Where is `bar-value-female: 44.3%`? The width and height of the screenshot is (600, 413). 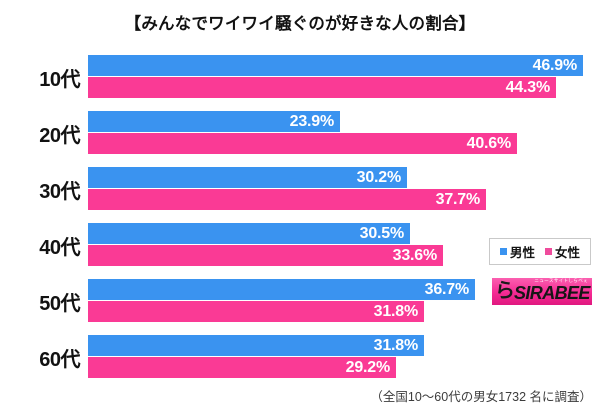 bar-value-female: 44.3% is located at coordinates (528, 87).